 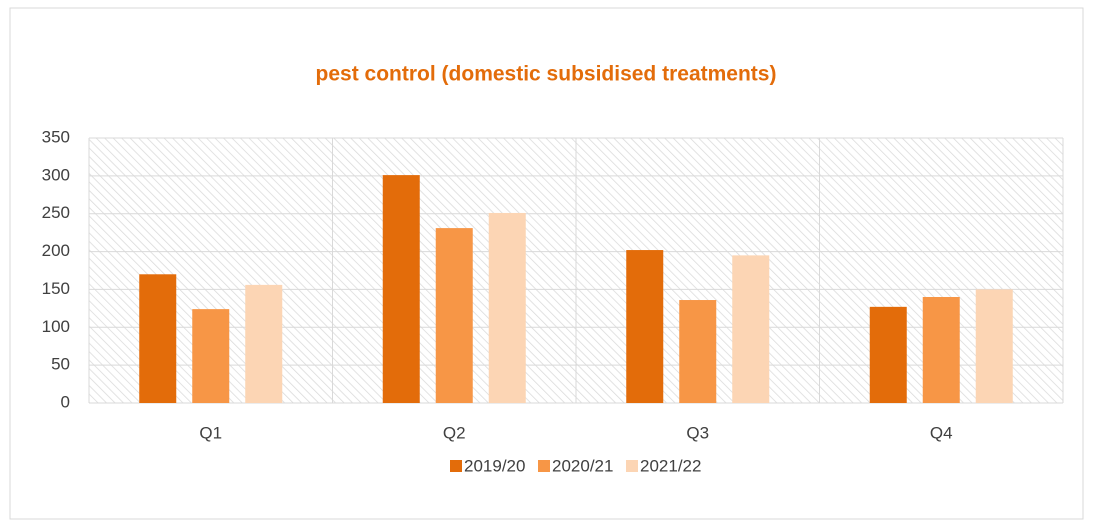 I want to click on legend-label: 2021/22, so click(x=670, y=465).